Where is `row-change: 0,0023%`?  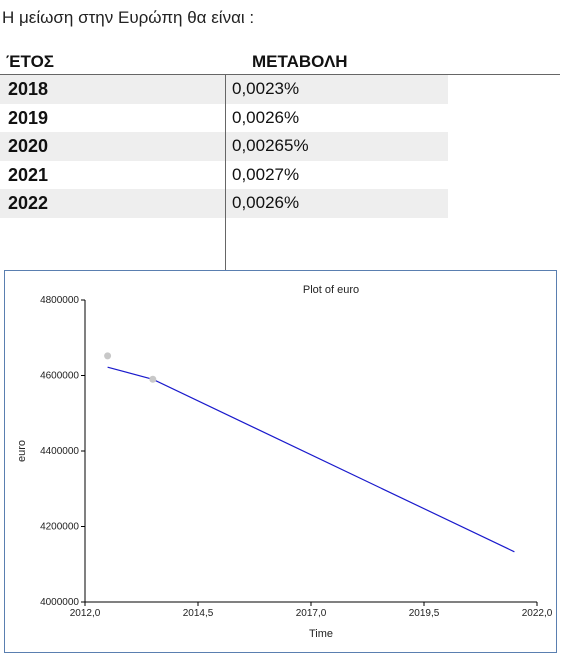 row-change: 0,0023% is located at coordinates (266, 88).